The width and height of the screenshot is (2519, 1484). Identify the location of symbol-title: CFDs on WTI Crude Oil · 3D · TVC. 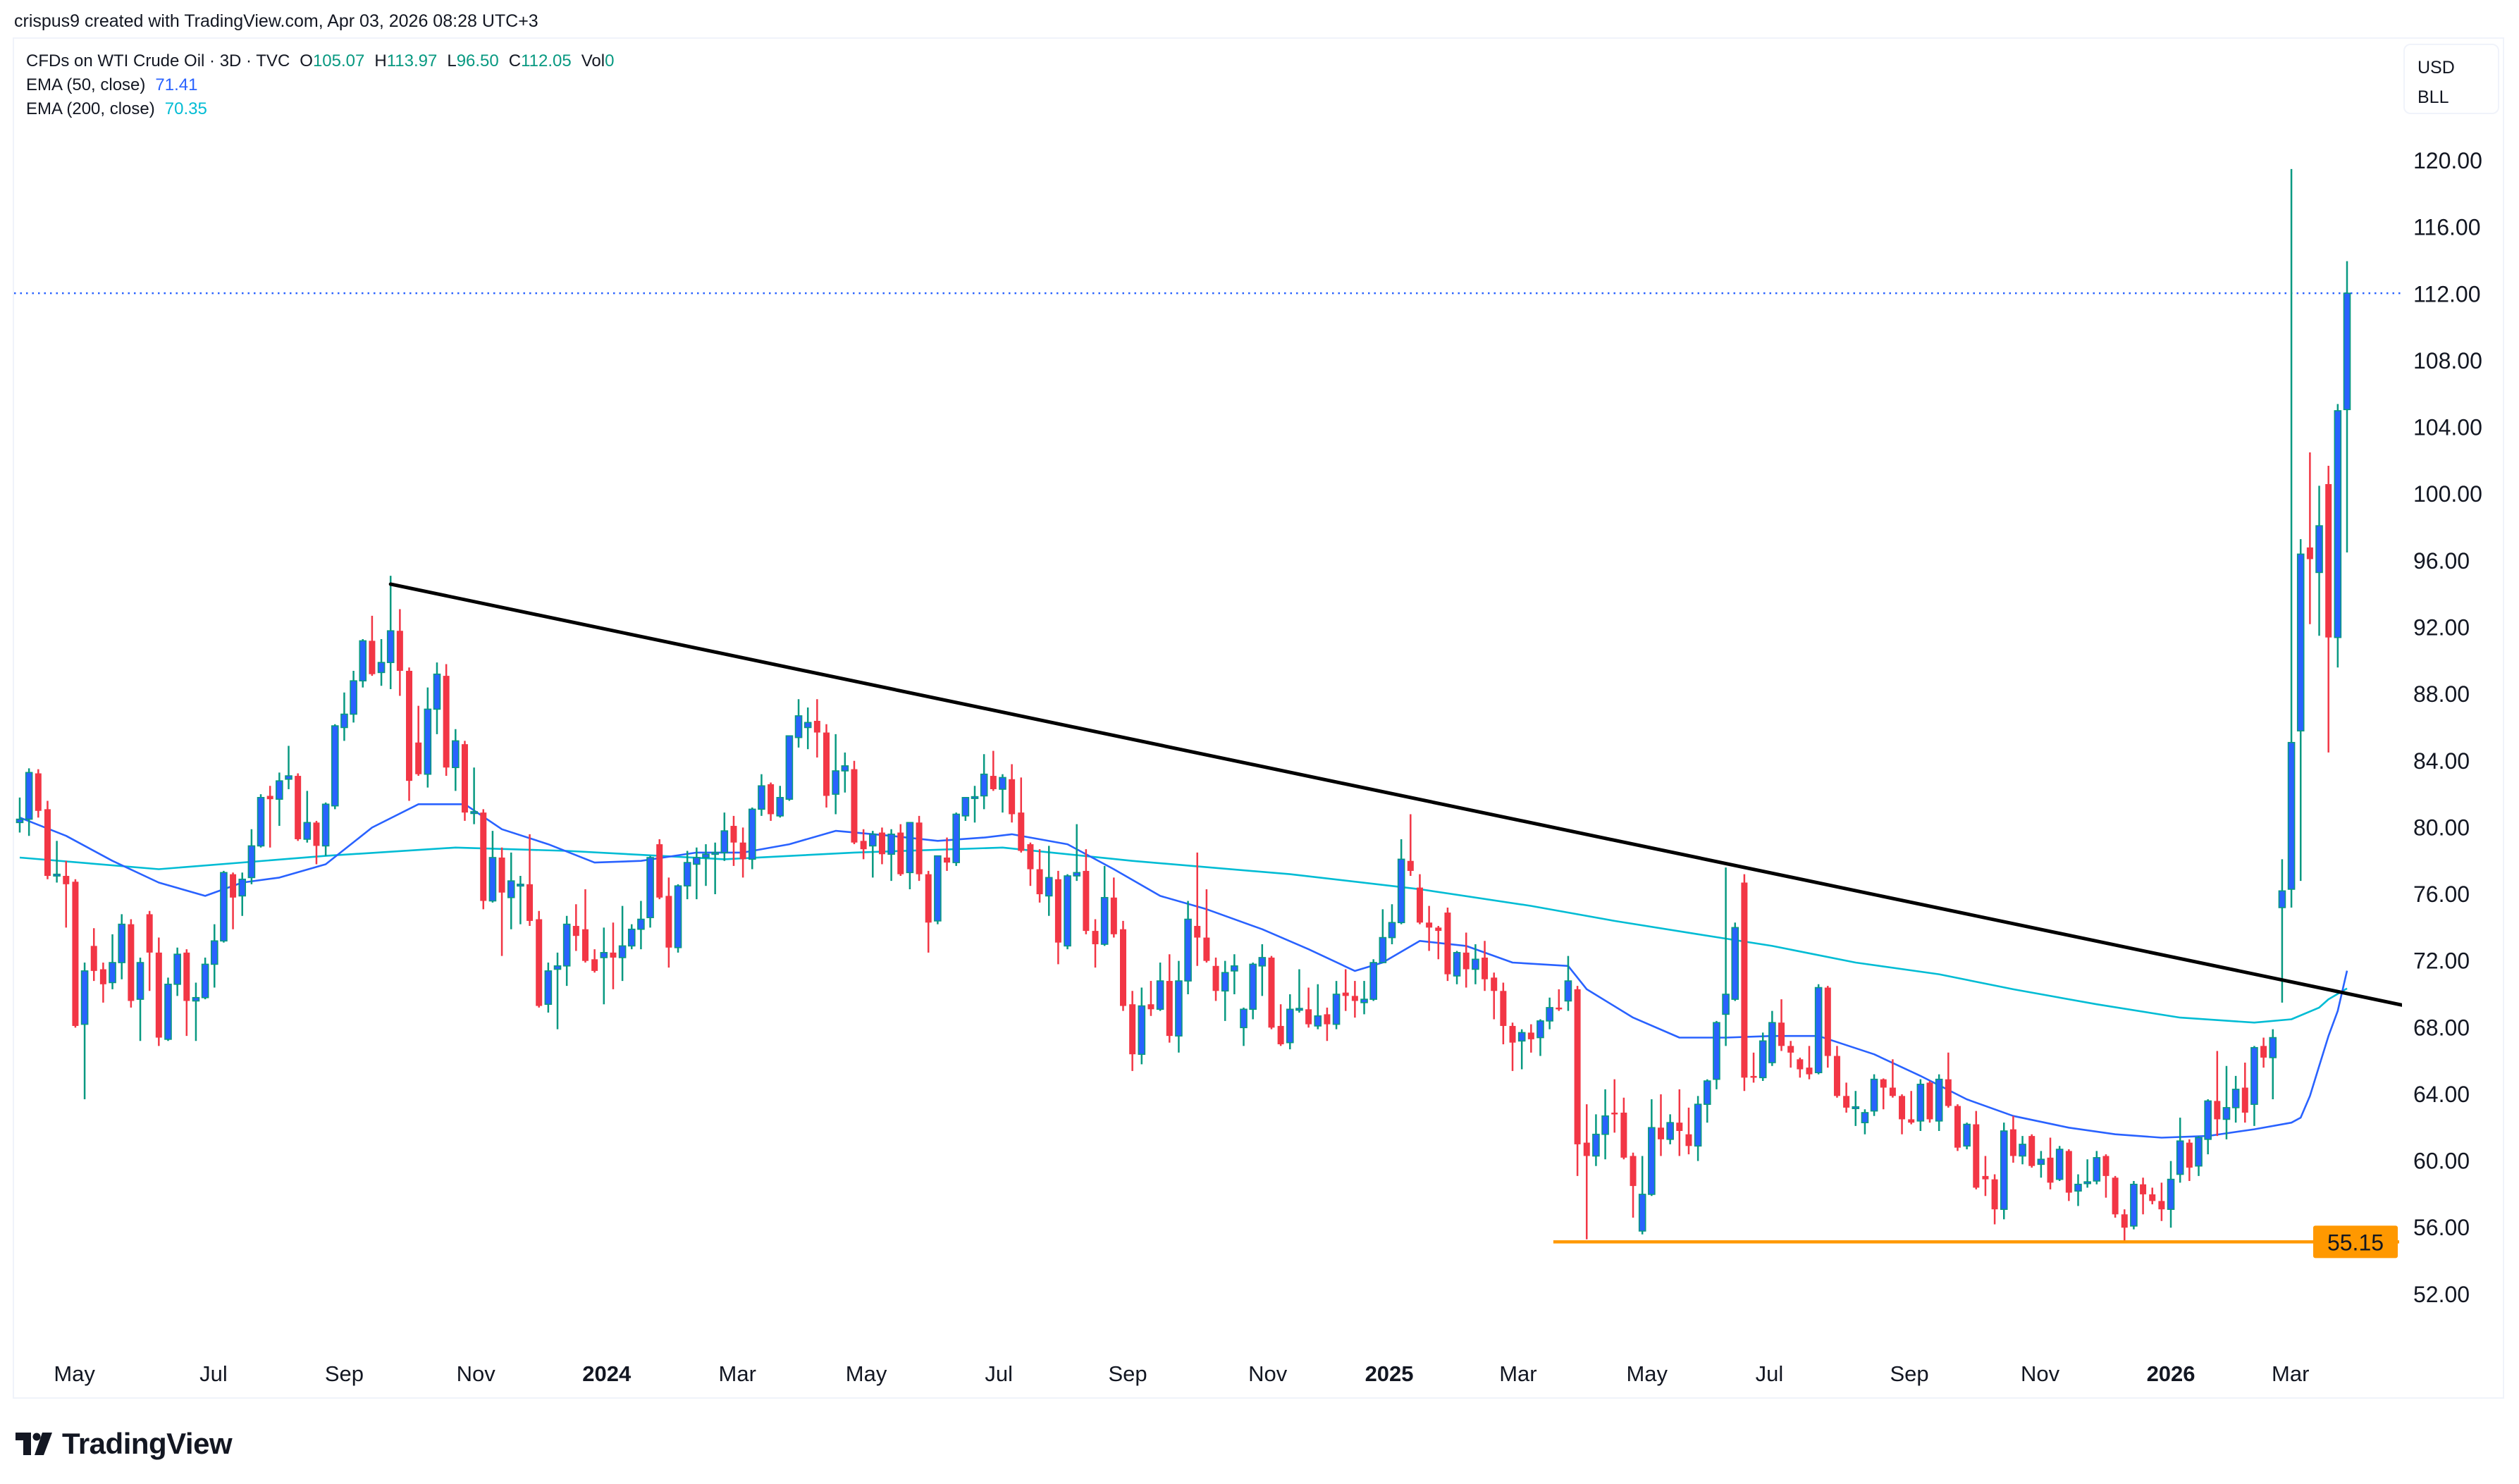
(158, 60).